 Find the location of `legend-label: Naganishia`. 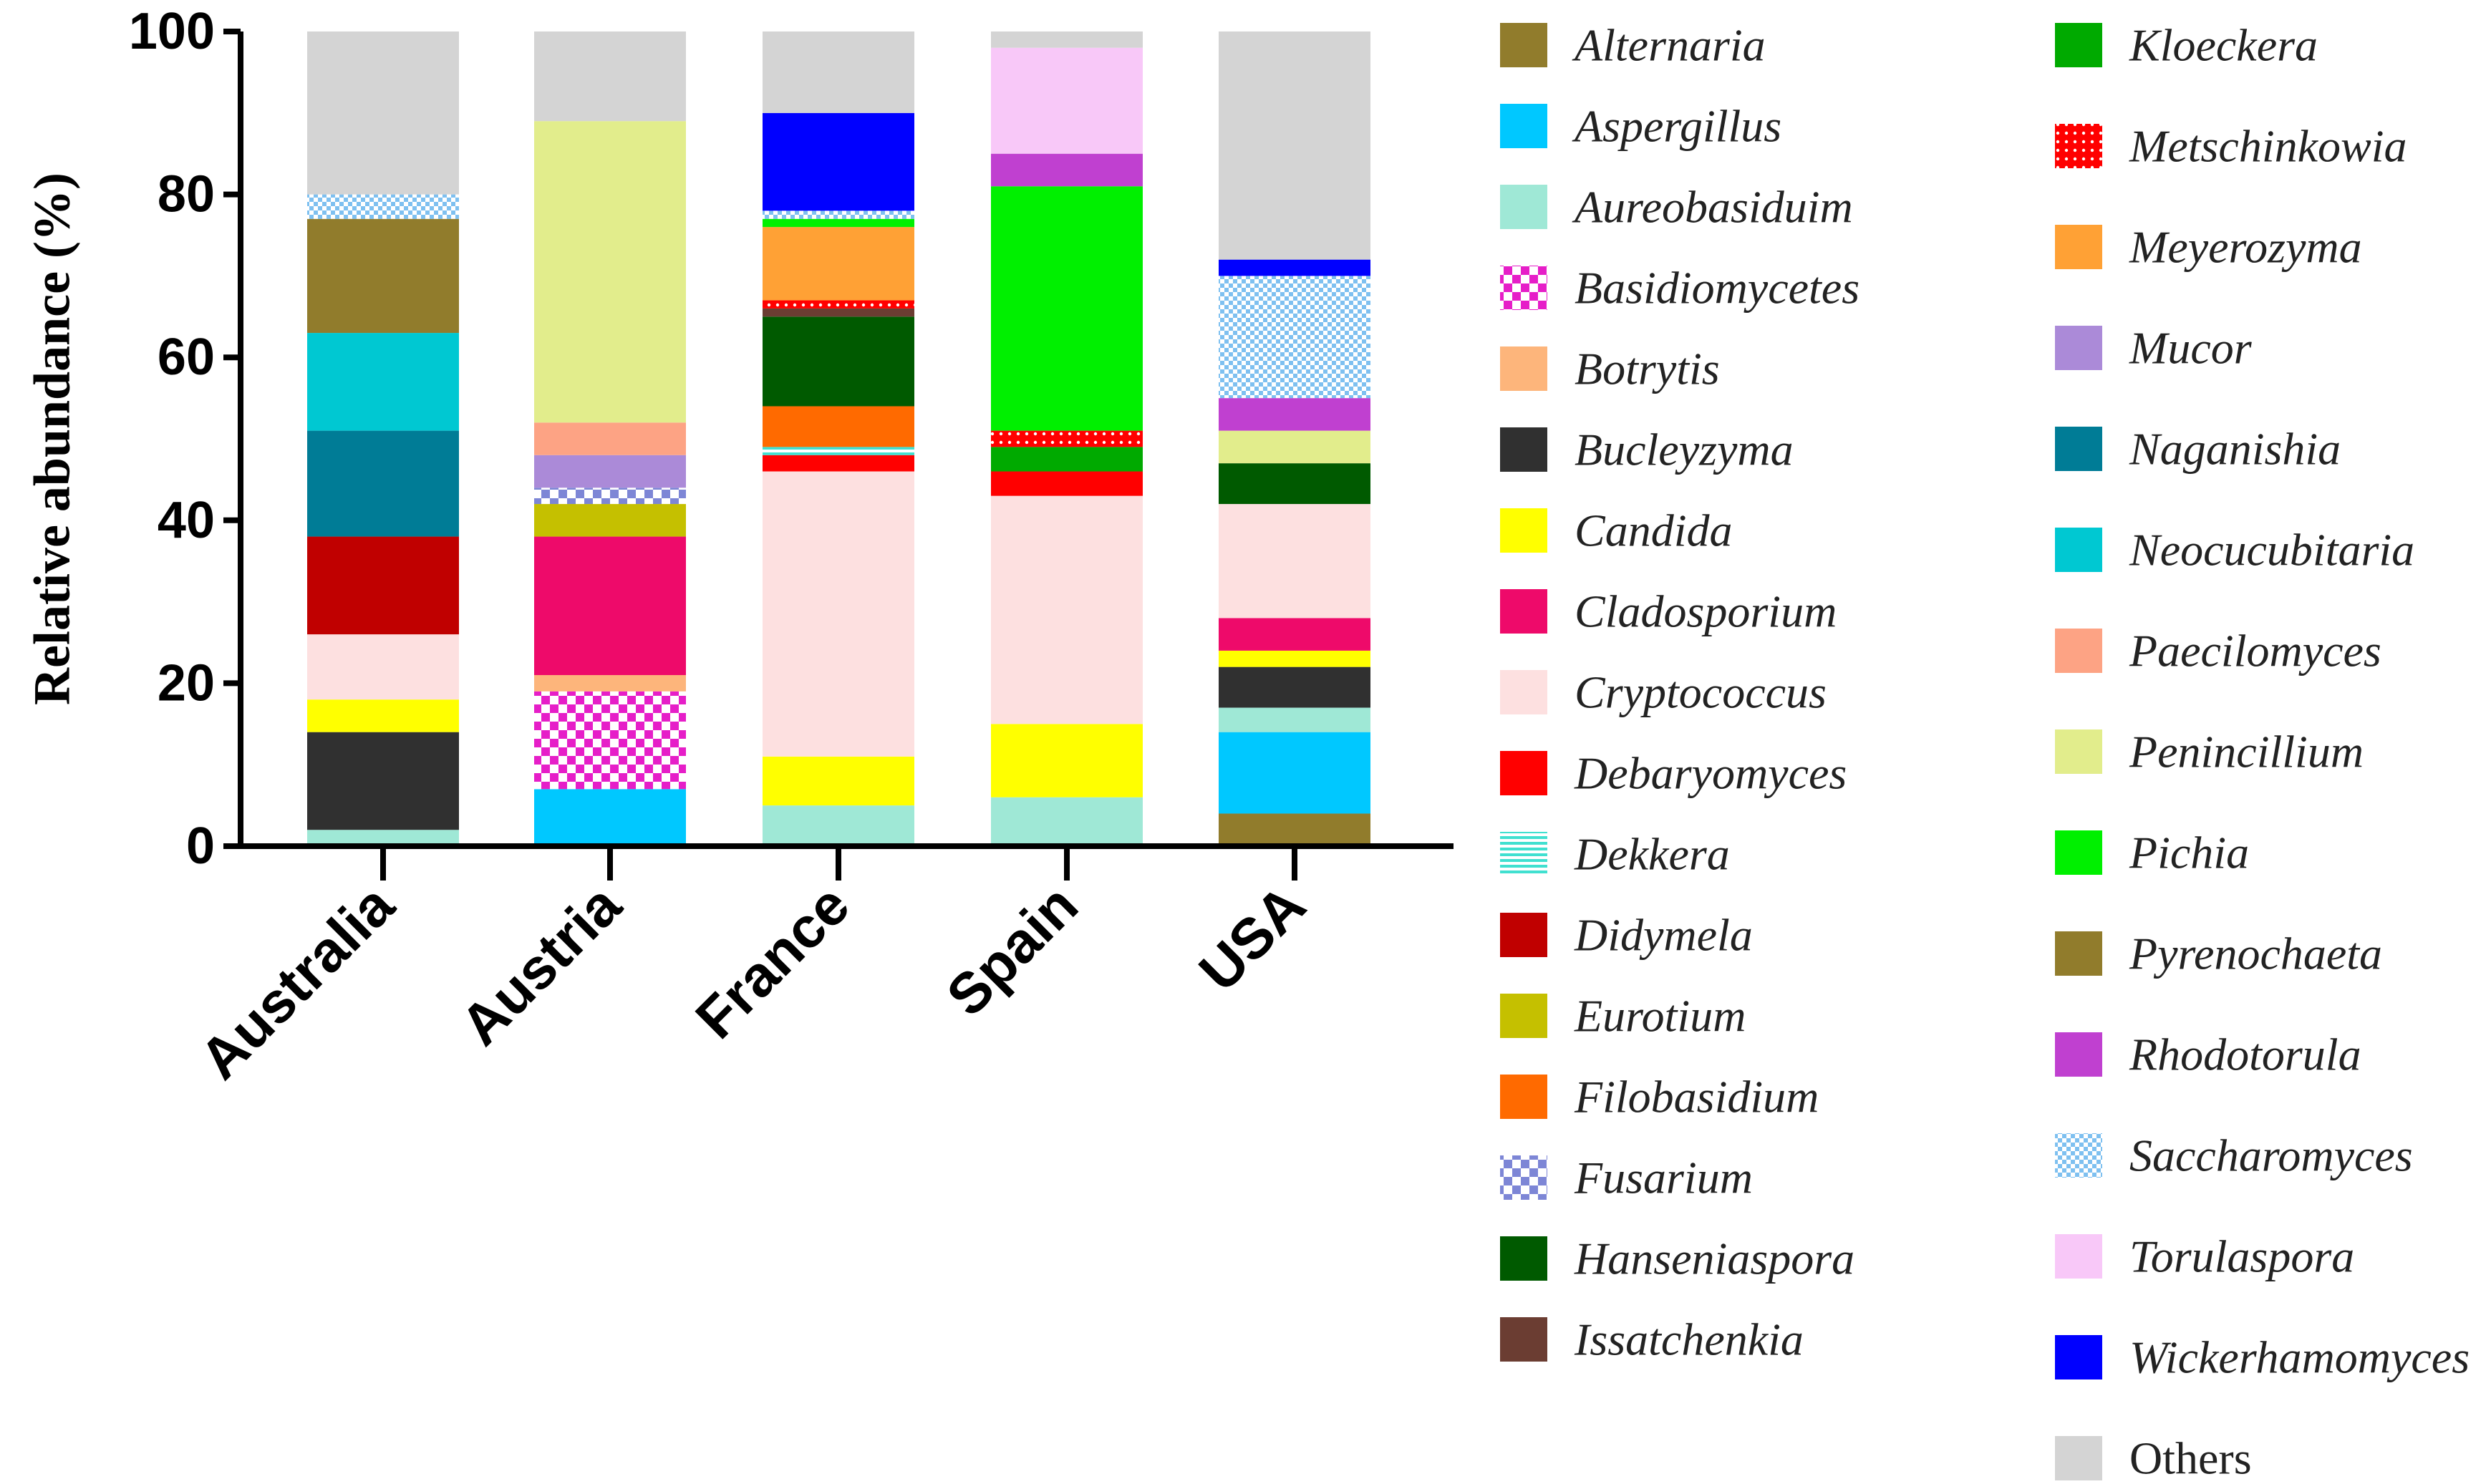

legend-label: Naganishia is located at coordinates (2235, 449).